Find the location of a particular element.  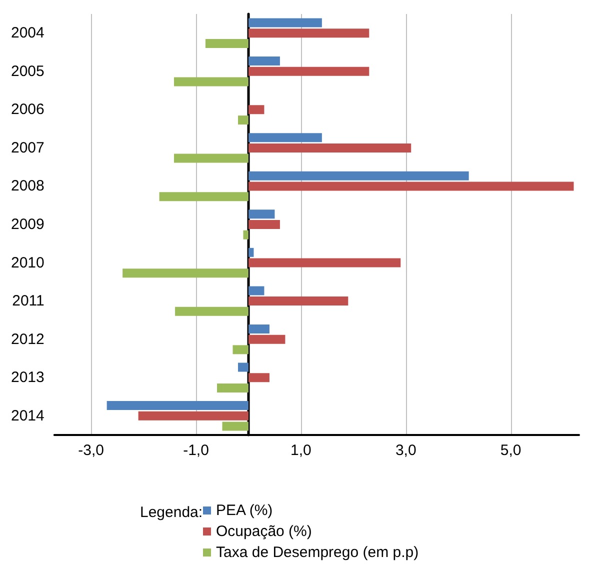

legend-label: Taxa de Desemprego (em p.p) is located at coordinates (317, 552).